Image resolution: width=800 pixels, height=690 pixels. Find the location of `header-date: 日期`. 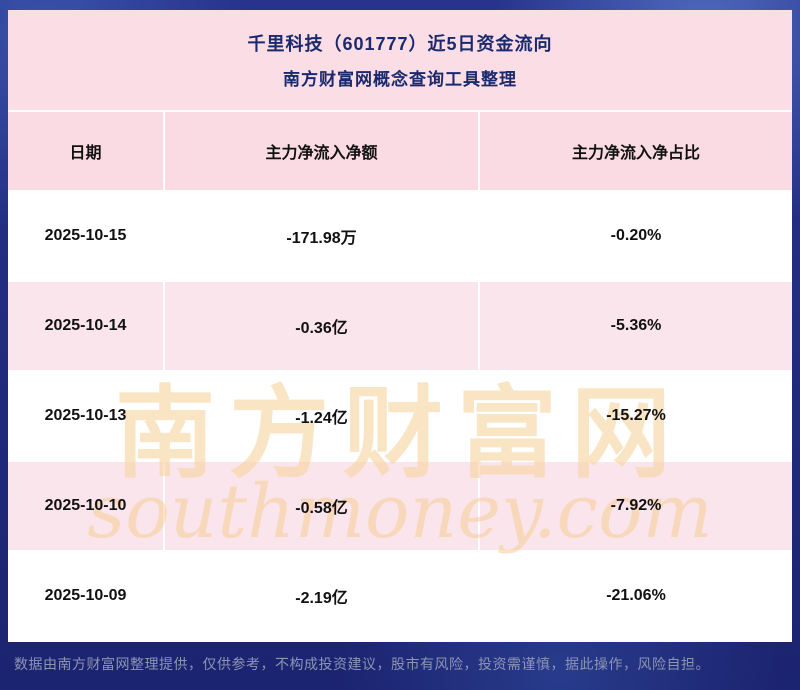

header-date: 日期 is located at coordinates (86, 151).